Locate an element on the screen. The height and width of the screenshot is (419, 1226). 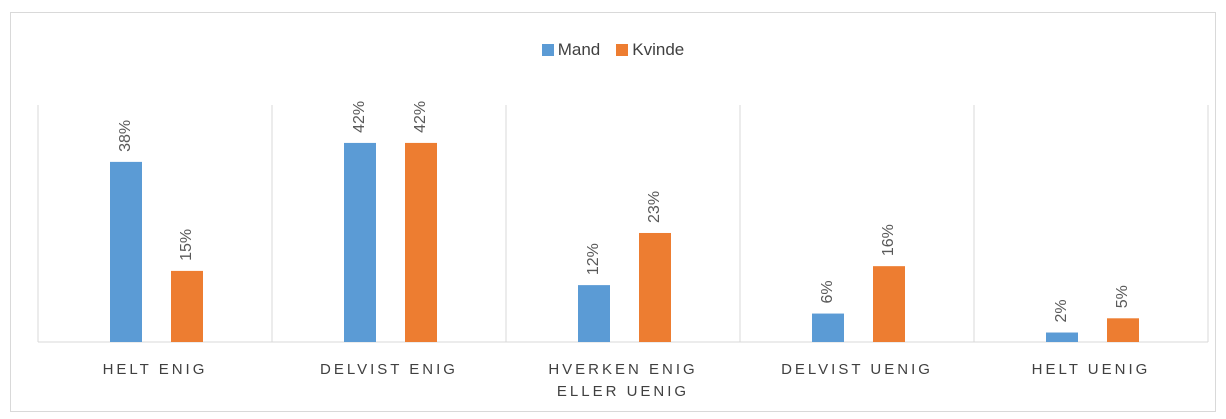
data-label: 12% is located at coordinates (593, 259).